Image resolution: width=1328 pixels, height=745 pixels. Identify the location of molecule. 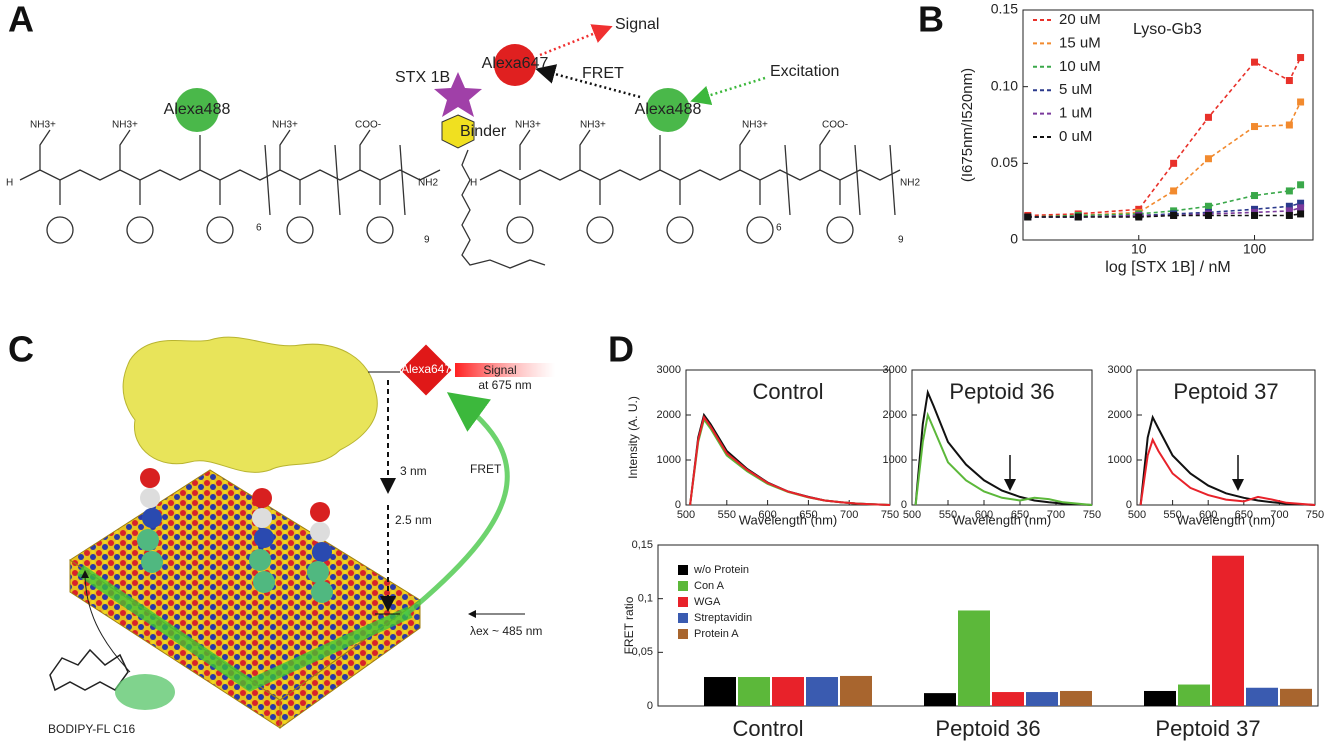
(89, 670).